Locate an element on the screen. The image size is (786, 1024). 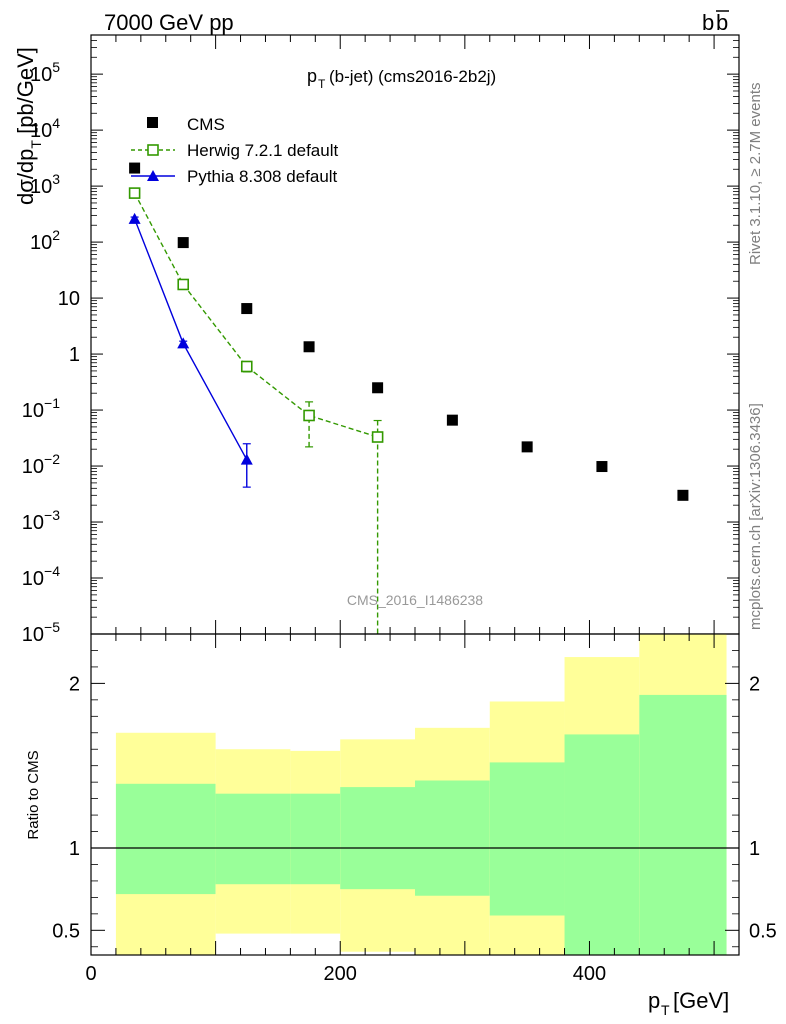
legend-pythia-marker is located at coordinates (153, 175).